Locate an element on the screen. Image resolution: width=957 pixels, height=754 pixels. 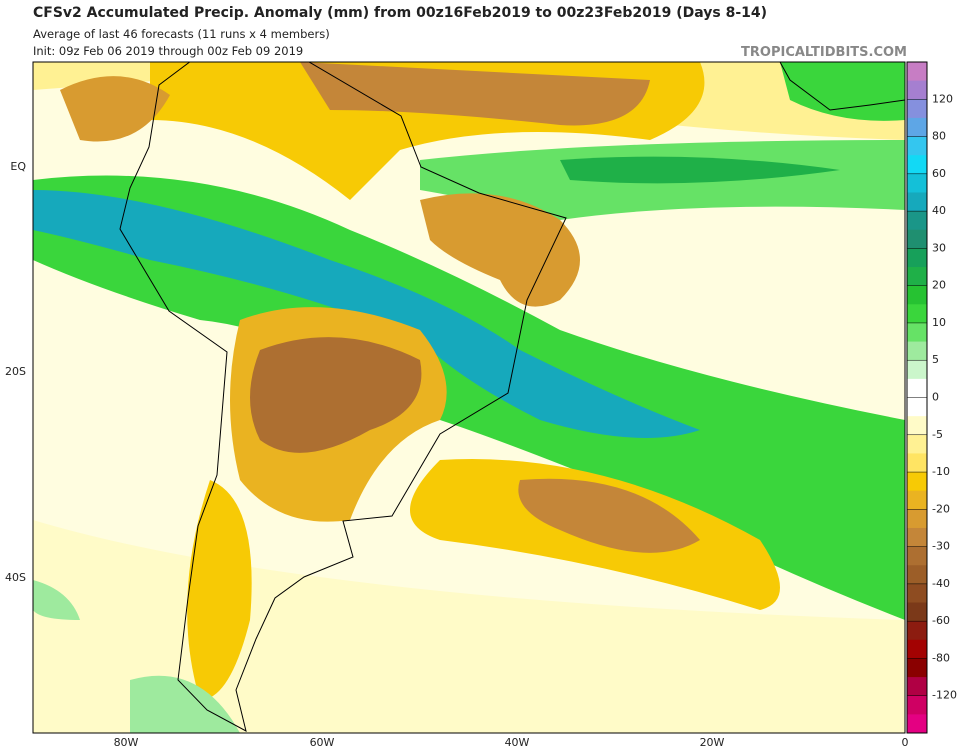
lon-label: 80W is located at coordinates (126, 742).